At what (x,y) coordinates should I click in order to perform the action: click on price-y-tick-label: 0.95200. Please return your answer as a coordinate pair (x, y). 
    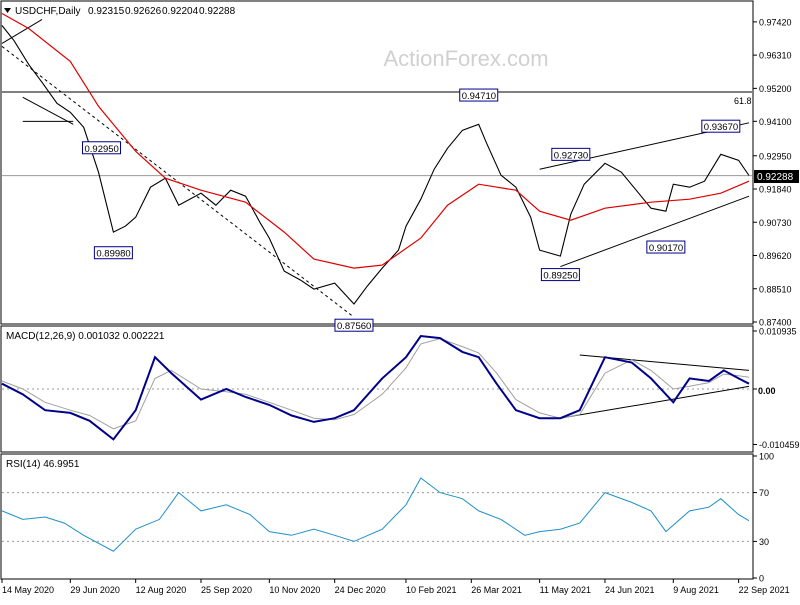
    Looking at the image, I should click on (775, 89).